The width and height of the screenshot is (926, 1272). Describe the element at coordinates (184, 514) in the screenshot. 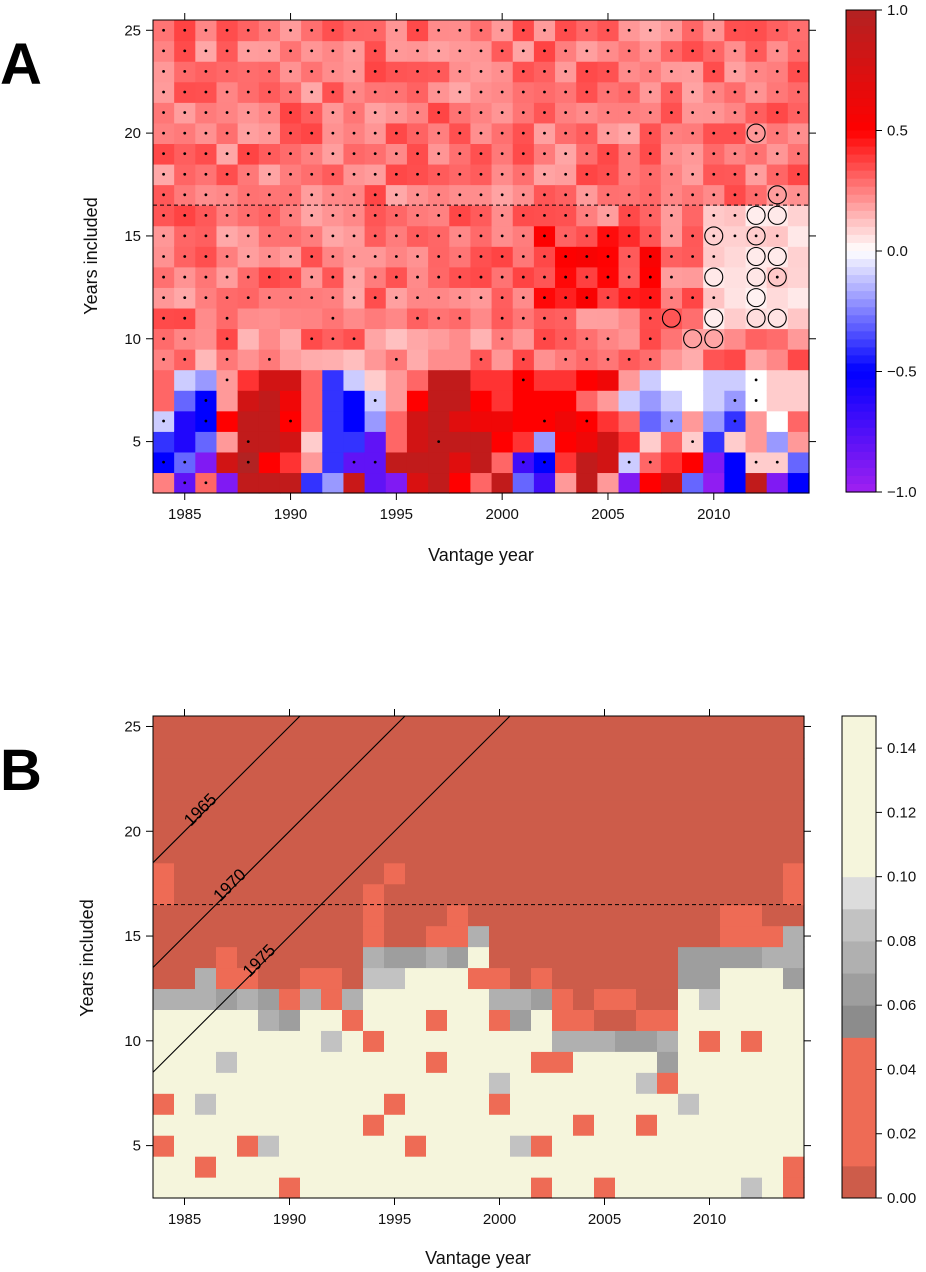

I see `x-tick-label: 1985` at that location.